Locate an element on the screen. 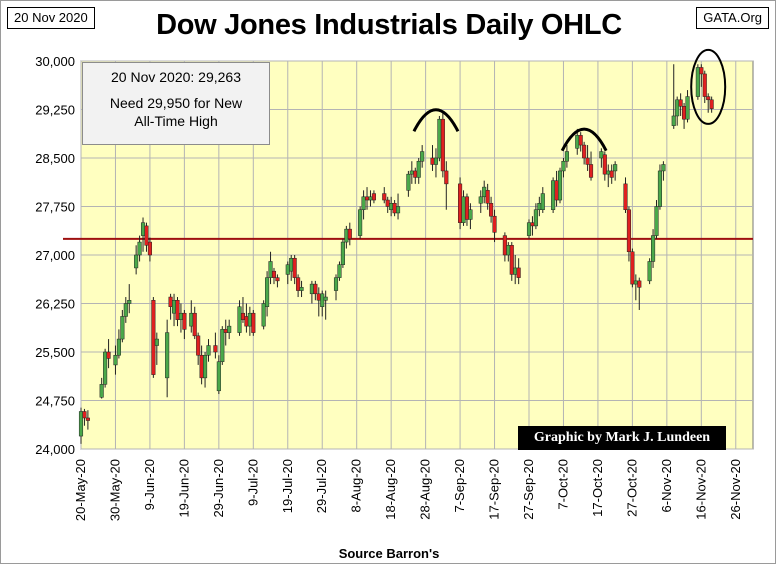  info-target-line2: All-Time High is located at coordinates (176, 121).